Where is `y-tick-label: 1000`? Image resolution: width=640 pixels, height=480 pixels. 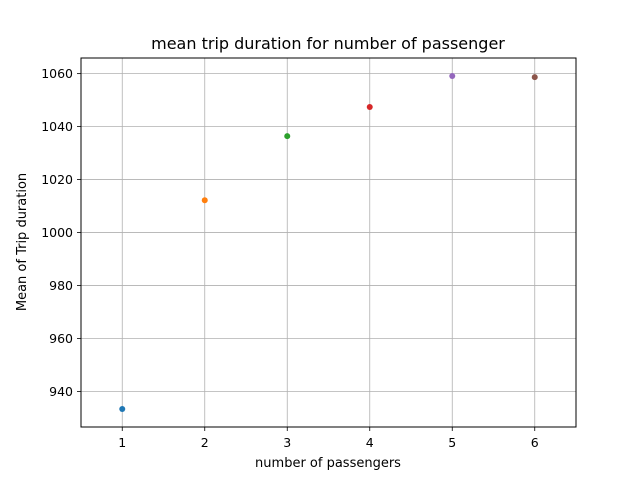
y-tick-label: 1000 is located at coordinates (57, 232).